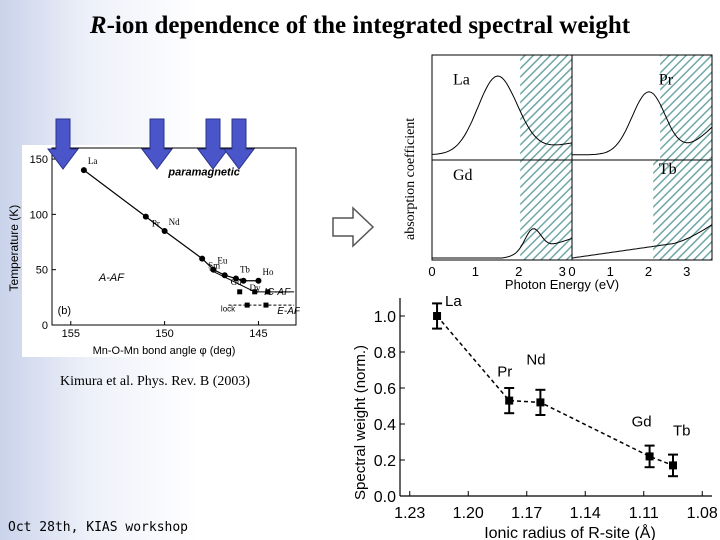 The height and width of the screenshot is (540, 720). Describe the element at coordinates (174, 222) in the screenshot. I see `pd-point-label: Nd` at that location.